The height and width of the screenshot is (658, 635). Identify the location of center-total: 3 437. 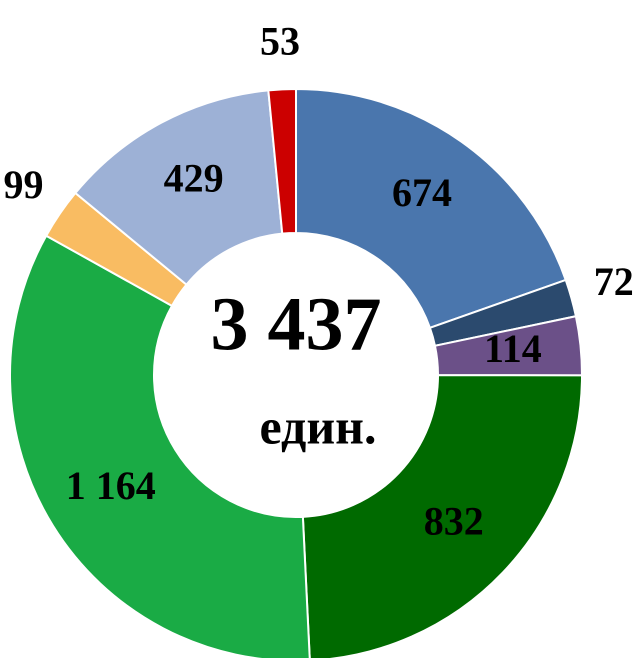
(296, 324).